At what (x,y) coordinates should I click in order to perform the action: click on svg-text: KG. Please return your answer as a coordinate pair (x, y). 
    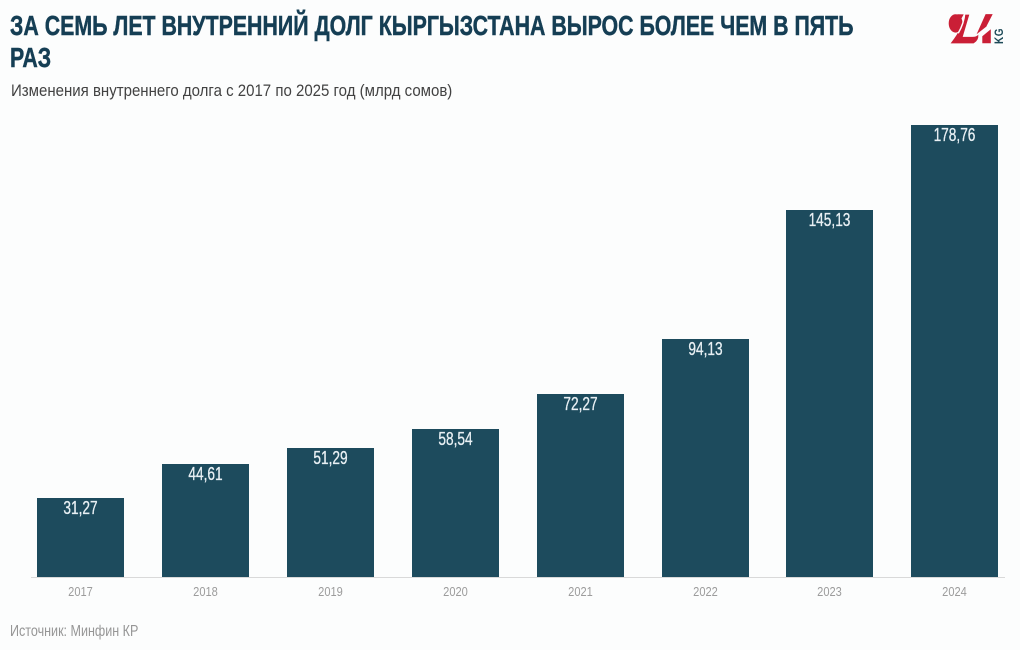
    Looking at the image, I should click on (999, 36).